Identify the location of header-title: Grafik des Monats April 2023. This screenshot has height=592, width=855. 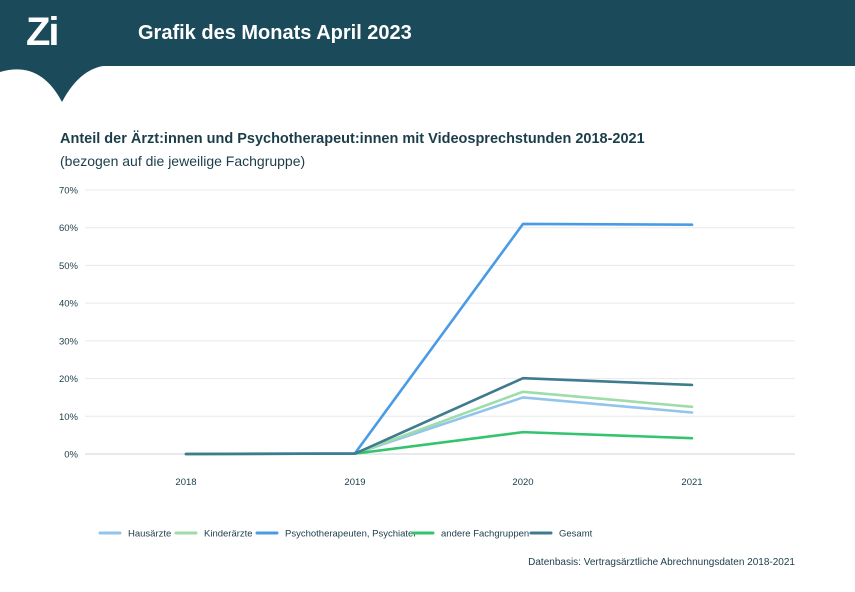
(275, 33).